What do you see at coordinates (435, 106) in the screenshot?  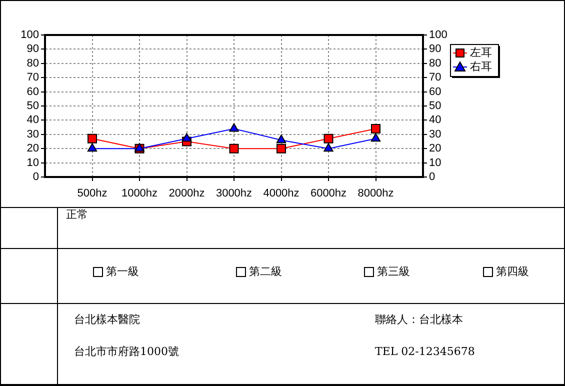 I see `y2-tick-label: 50` at bounding box center [435, 106].